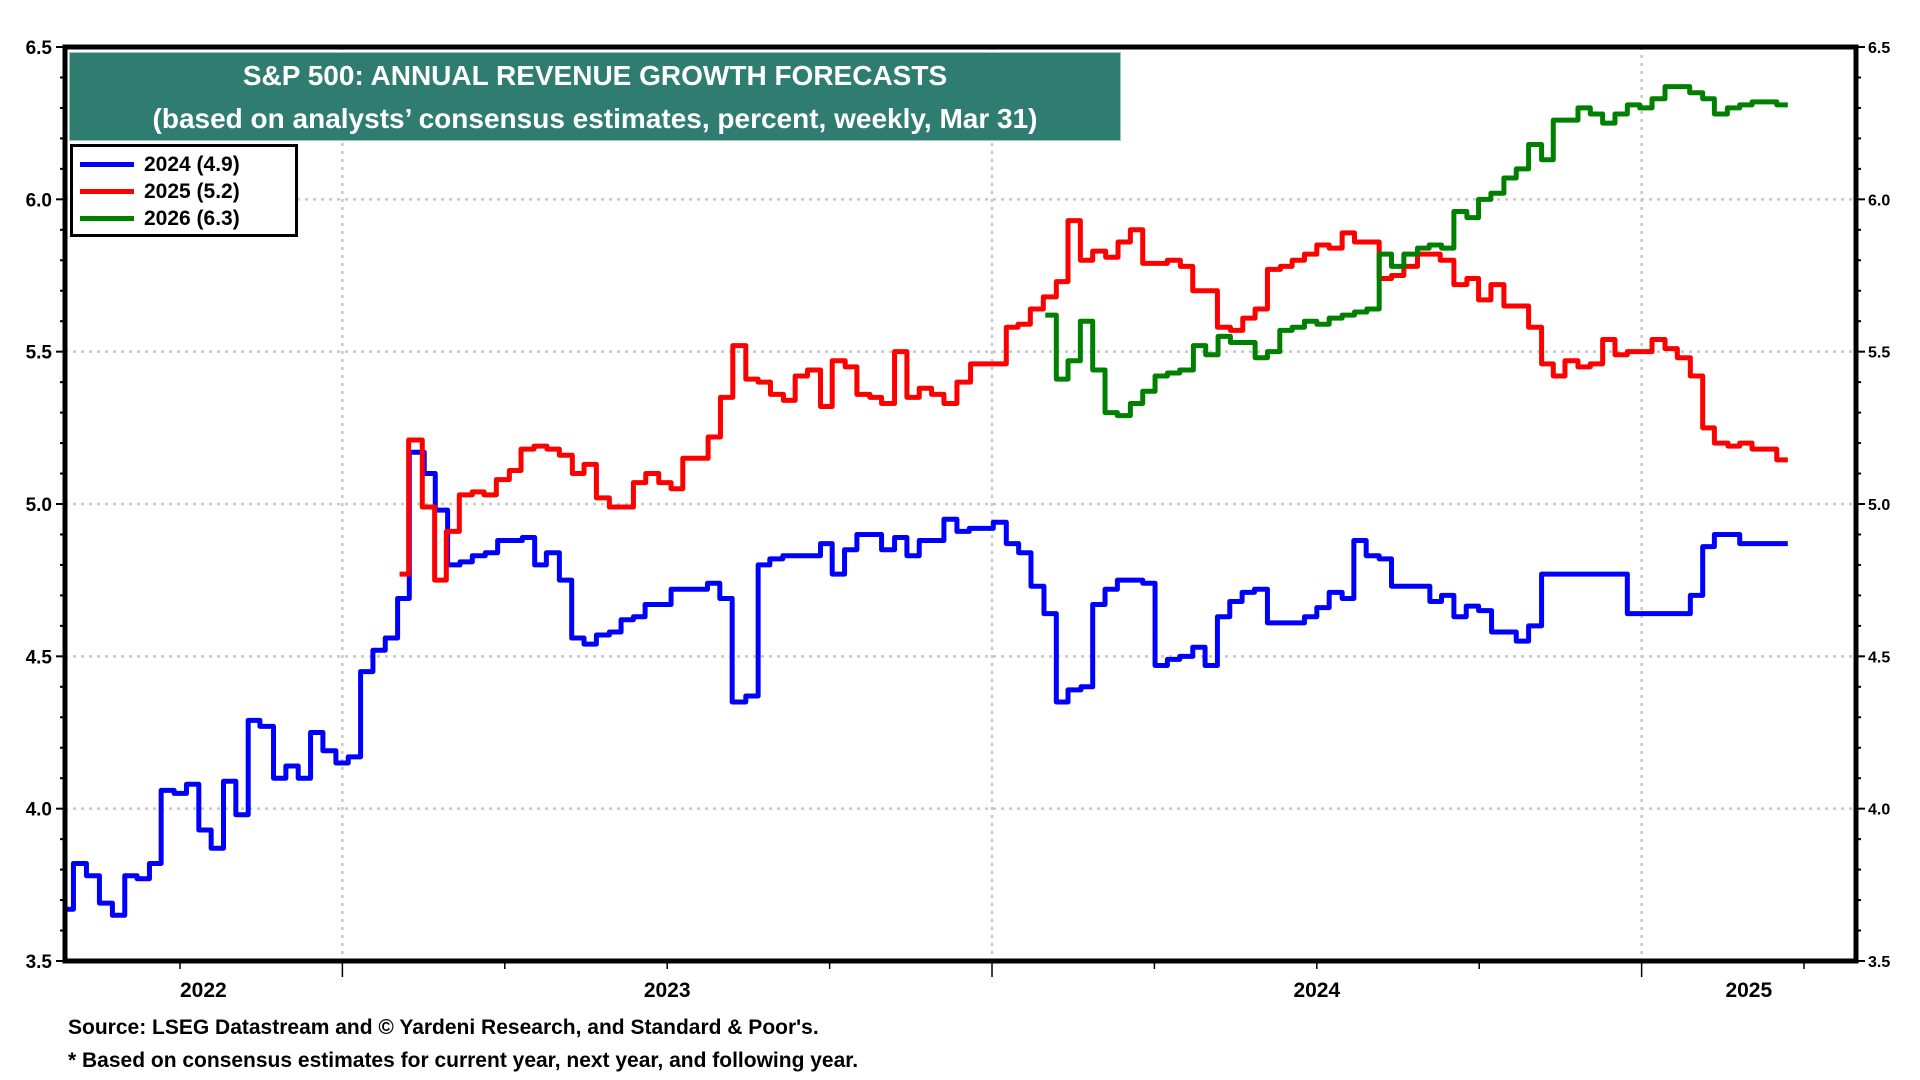 Image resolution: width=1920 pixels, height=1080 pixels. I want to click on legend: 2024 (4.9) 2025 (5.2) 2026 (6.3), so click(184, 190).